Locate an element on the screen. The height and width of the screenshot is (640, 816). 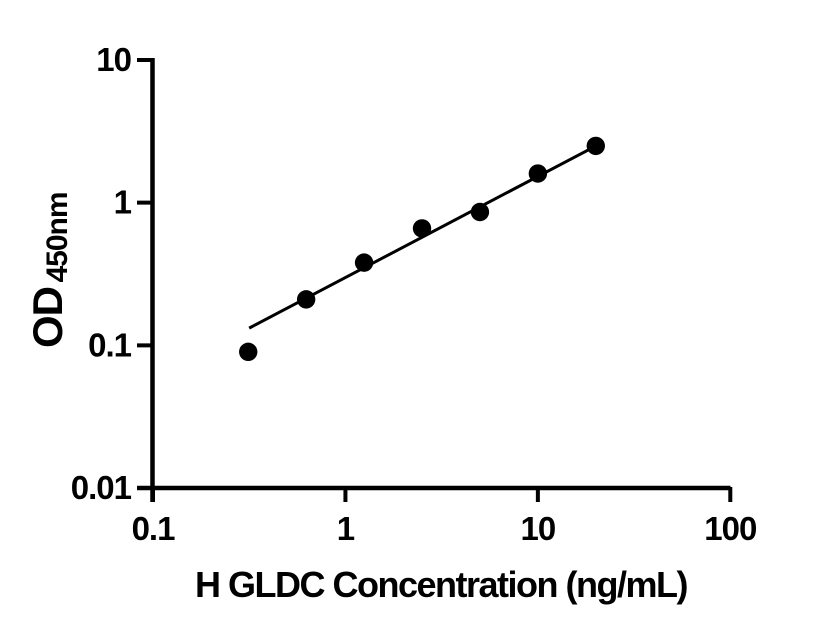
y-tick-label: 10 is located at coordinates (113, 59).